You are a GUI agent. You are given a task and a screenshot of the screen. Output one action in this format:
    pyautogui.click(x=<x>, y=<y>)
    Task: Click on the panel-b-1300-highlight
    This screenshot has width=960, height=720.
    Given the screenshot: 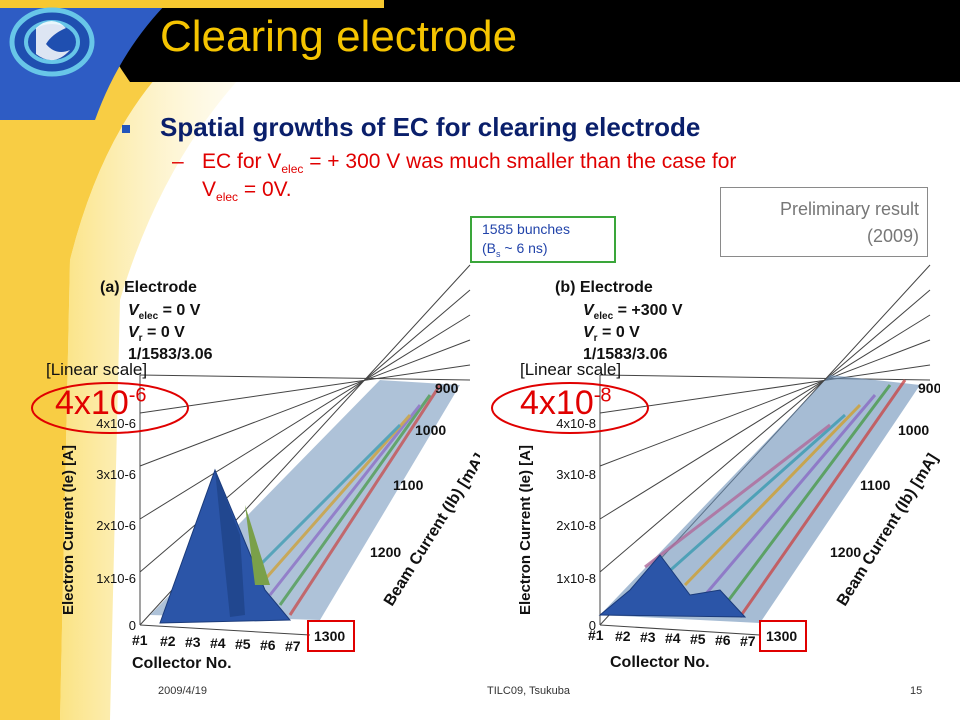 What is the action you would take?
    pyautogui.click(x=783, y=636)
    